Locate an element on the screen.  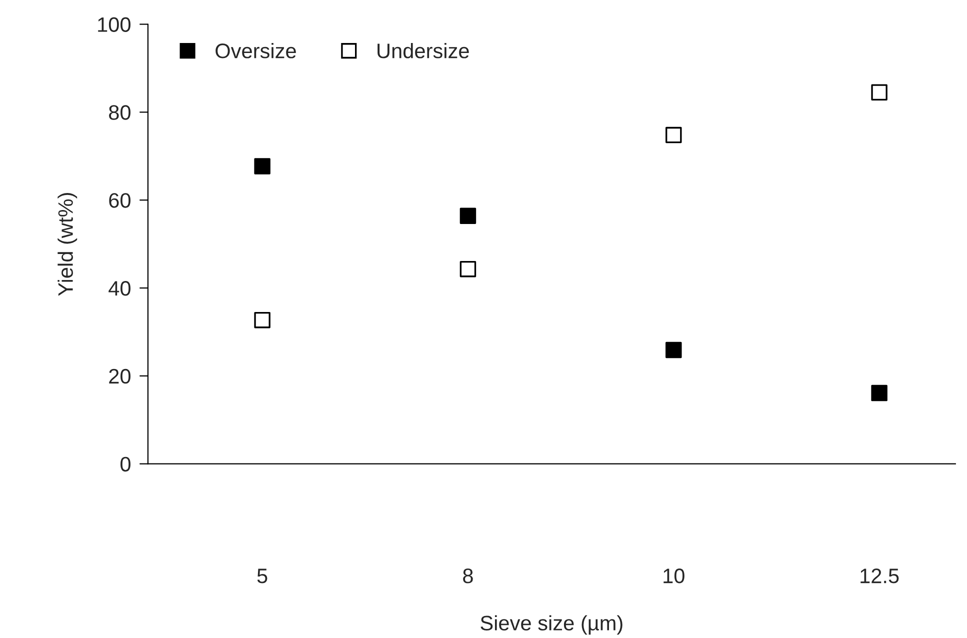
y-tick-label: 40 is located at coordinates (119, 288).